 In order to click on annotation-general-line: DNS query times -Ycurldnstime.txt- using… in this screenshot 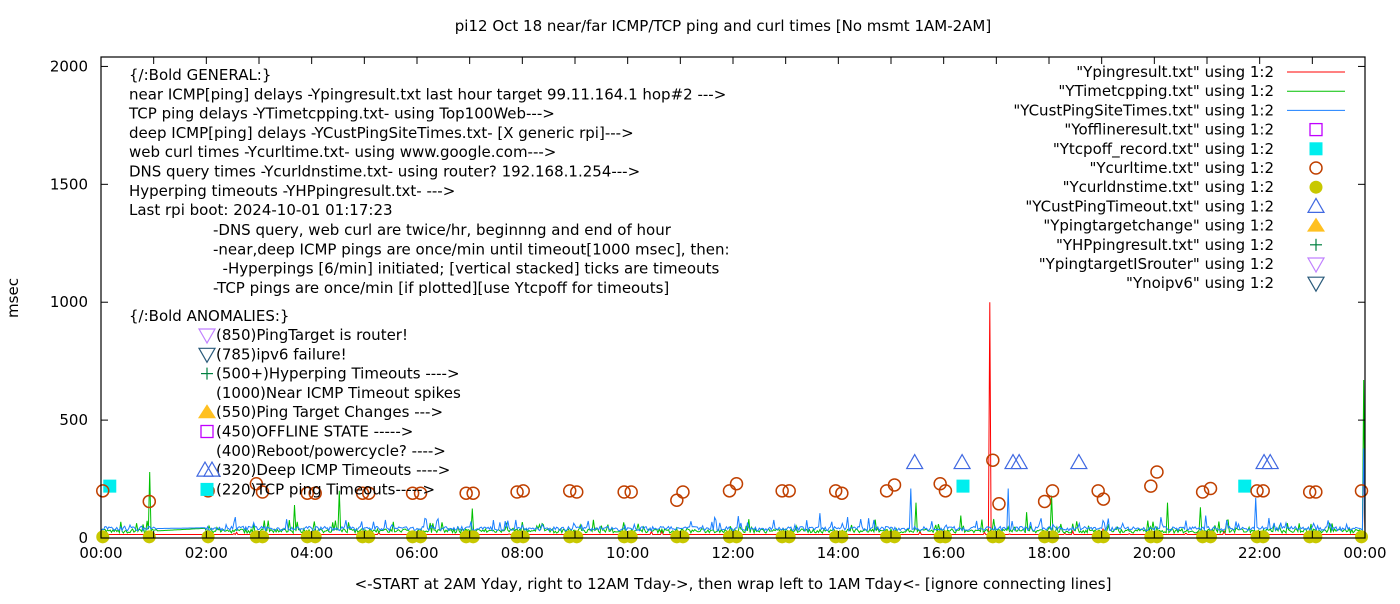, I will do `click(384, 172)`.